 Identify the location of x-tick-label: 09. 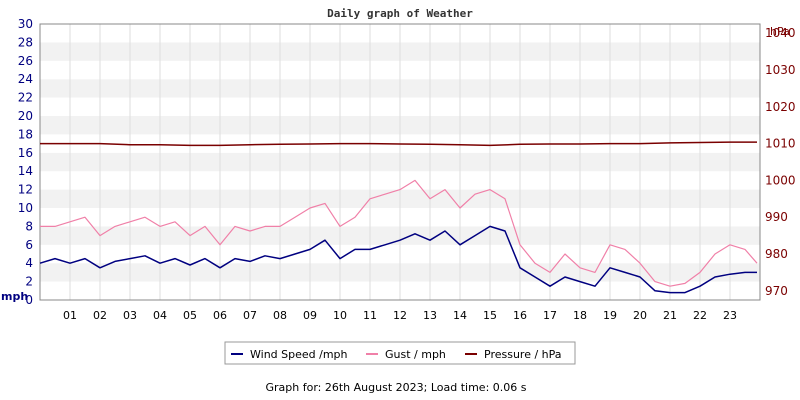
(310, 315).